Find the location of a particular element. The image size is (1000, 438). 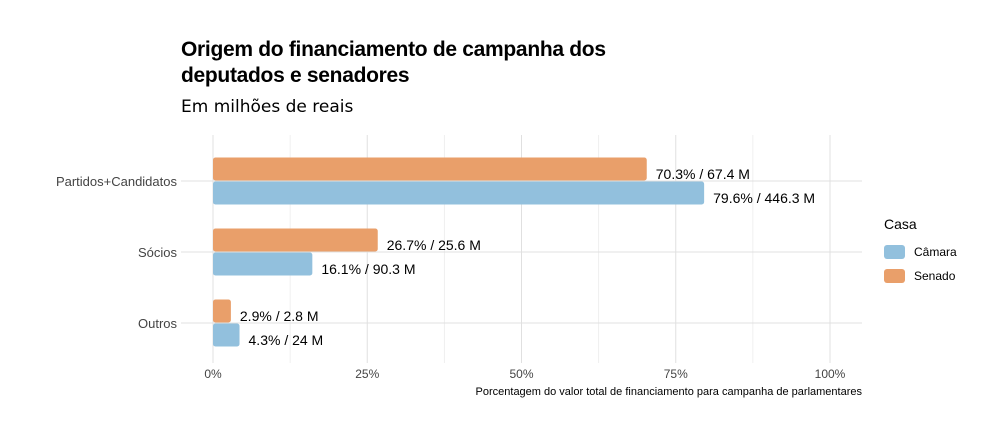

data-label: 79.6% / 446.3 M is located at coordinates (764, 198).